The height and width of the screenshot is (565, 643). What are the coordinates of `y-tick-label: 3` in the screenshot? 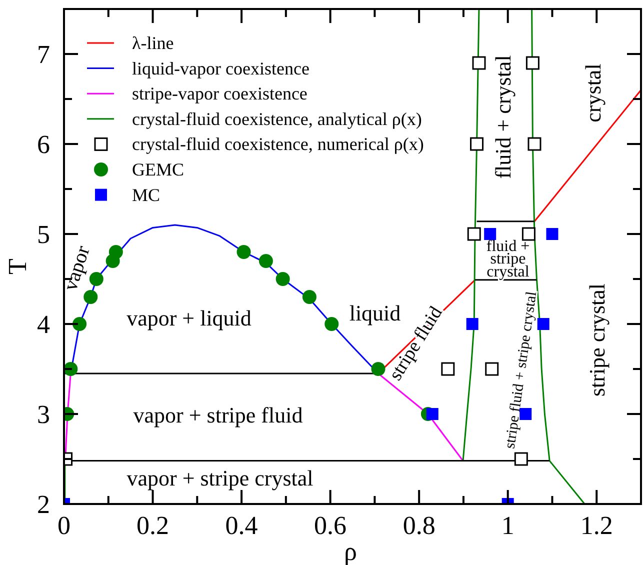 It's located at (43, 414).